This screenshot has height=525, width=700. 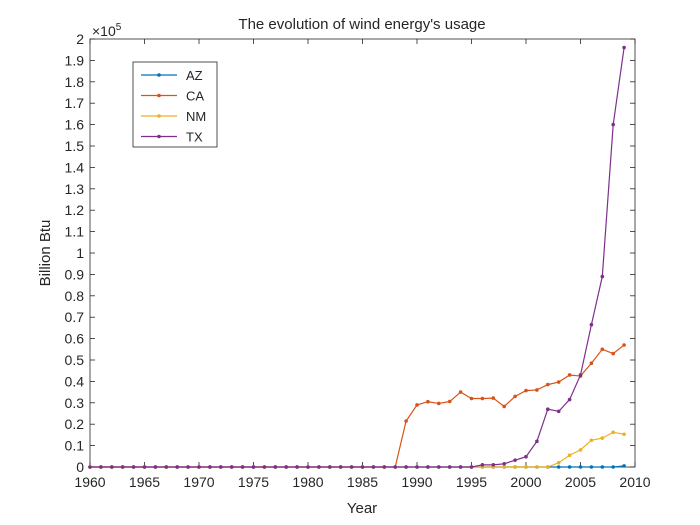 What do you see at coordinates (75, 317) in the screenshot?
I see `y-tick-label: 0.7` at bounding box center [75, 317].